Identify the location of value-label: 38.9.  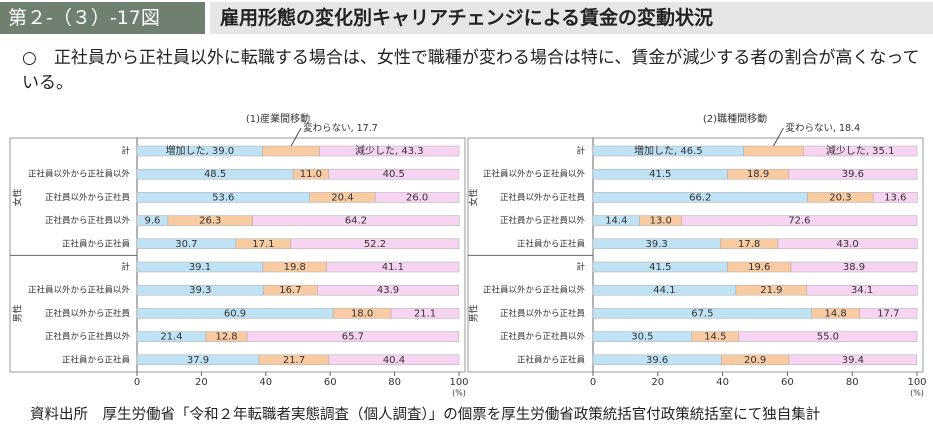
(854, 267).